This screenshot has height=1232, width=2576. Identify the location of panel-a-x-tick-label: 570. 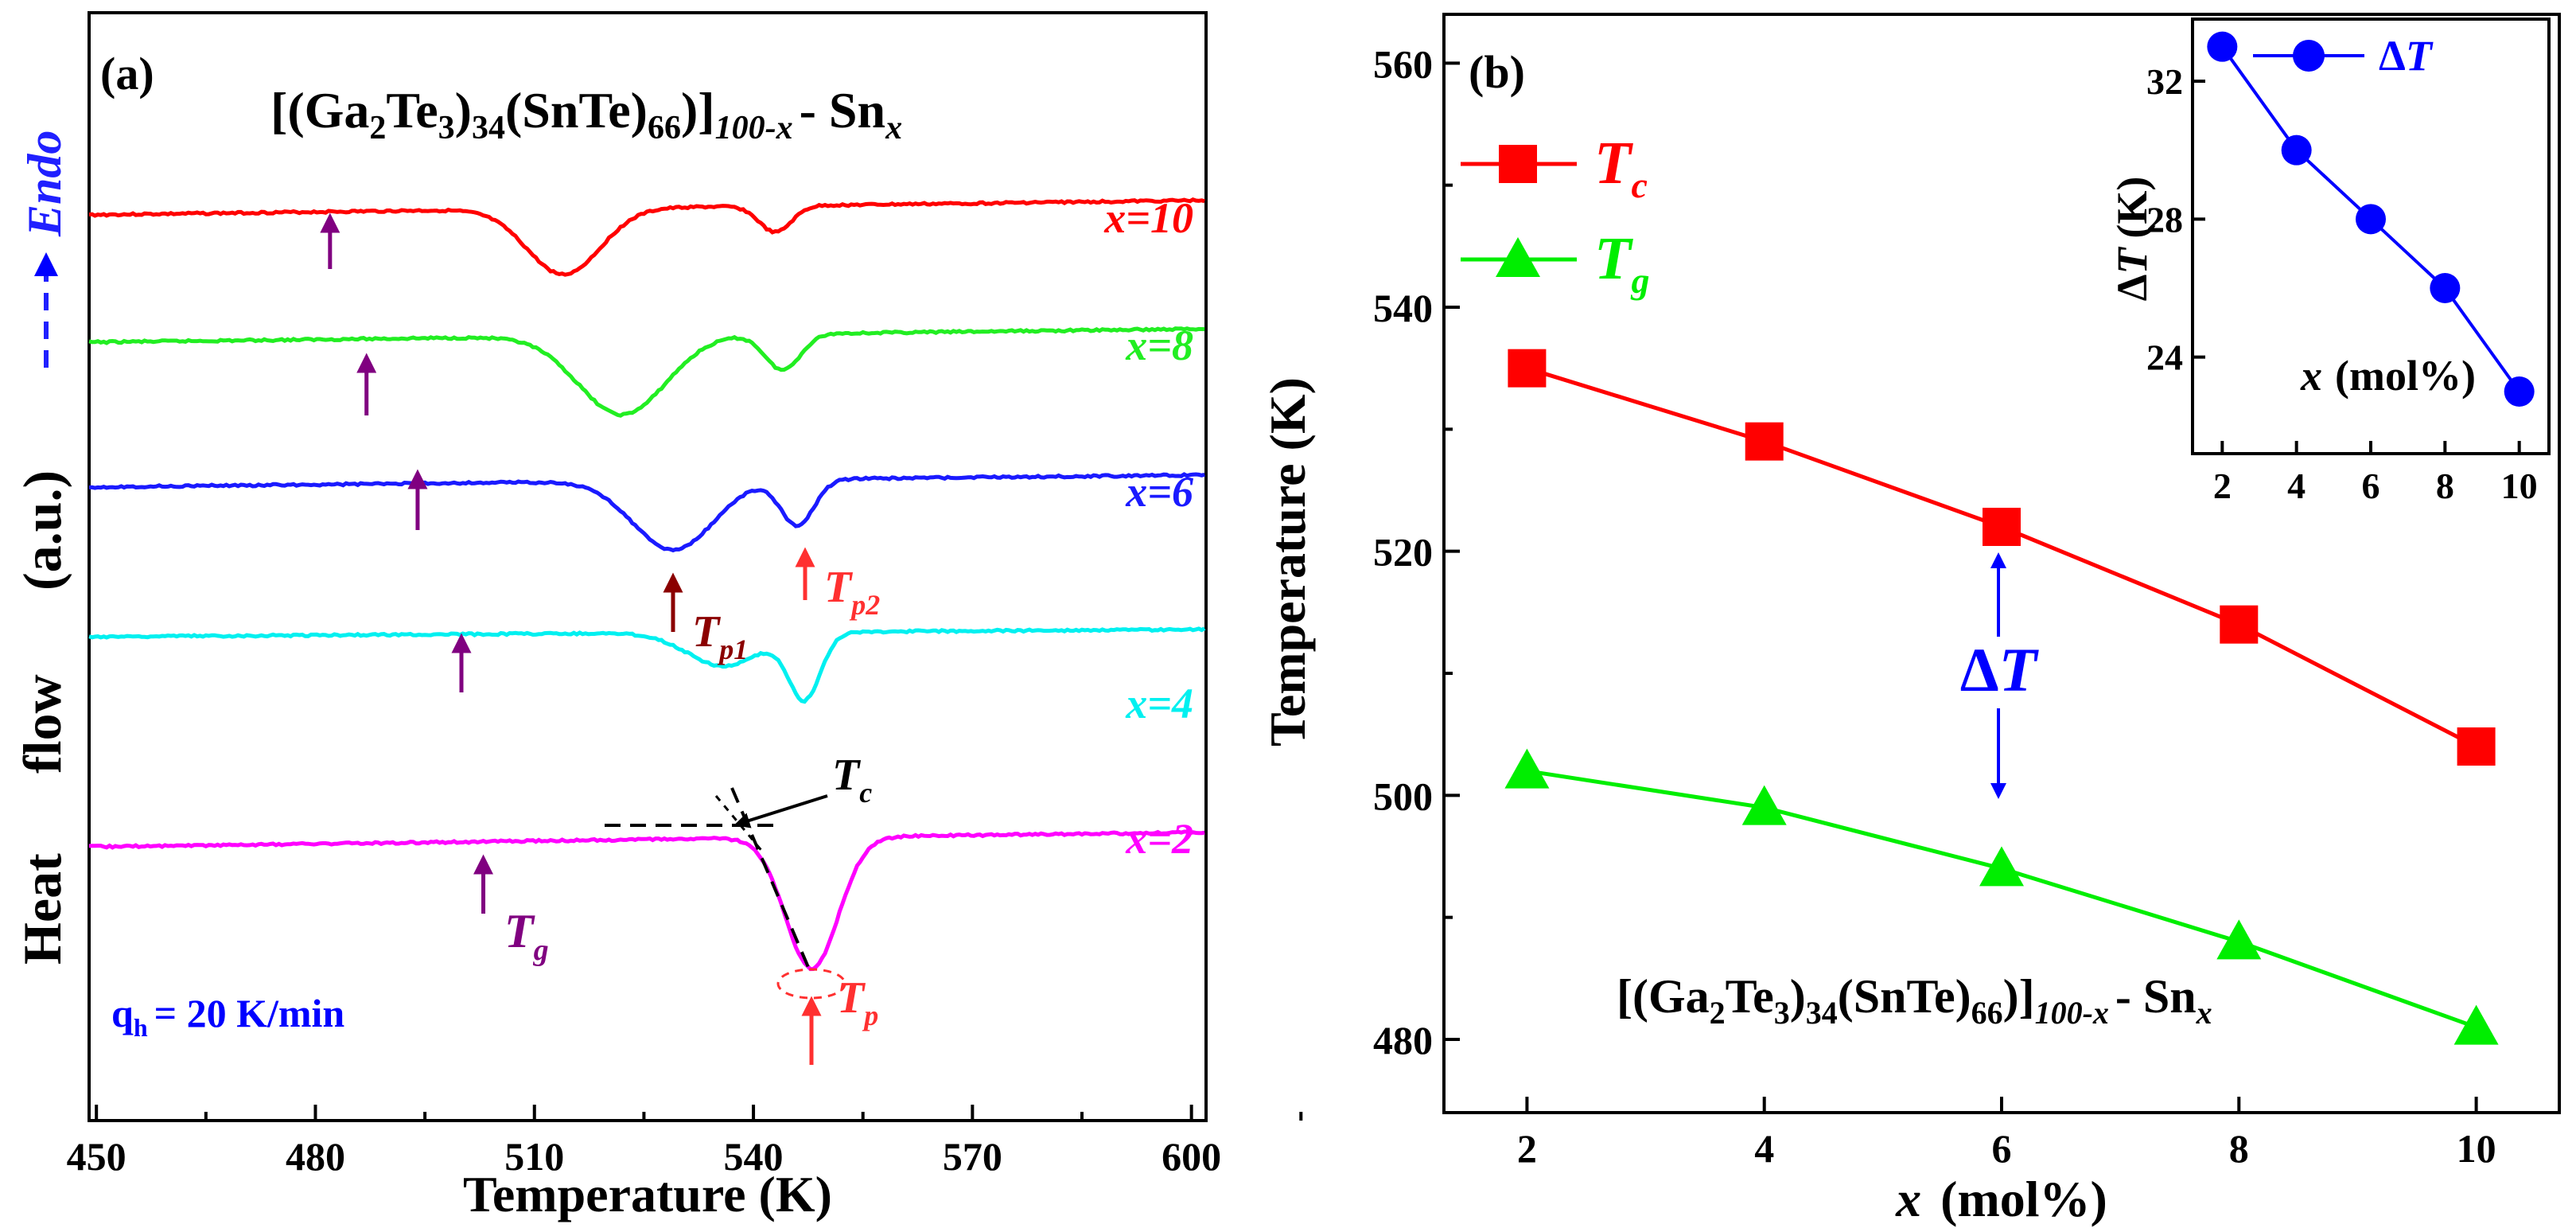
(973, 1156).